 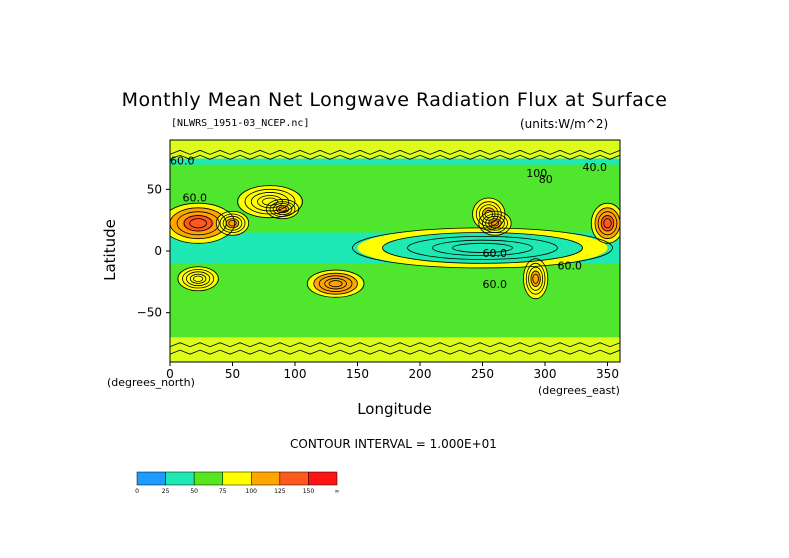 I want to click on colorbar-label: 125, so click(x=280, y=491).